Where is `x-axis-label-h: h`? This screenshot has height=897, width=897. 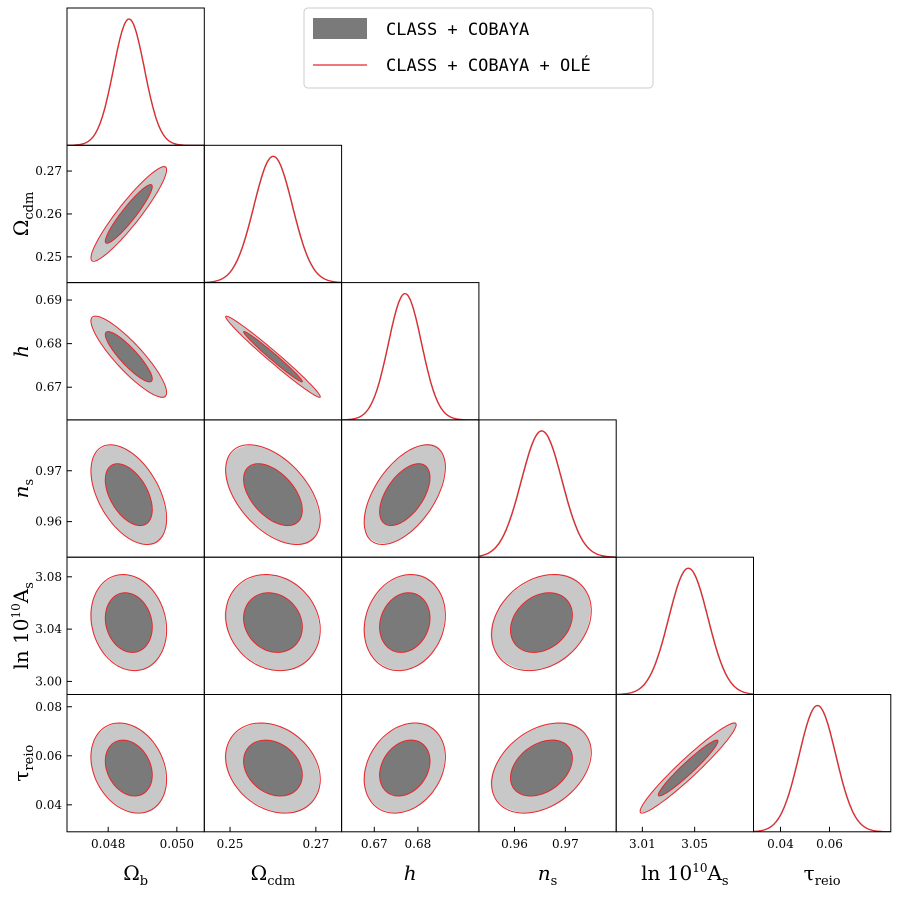 x-axis-label-h: h is located at coordinates (410, 873).